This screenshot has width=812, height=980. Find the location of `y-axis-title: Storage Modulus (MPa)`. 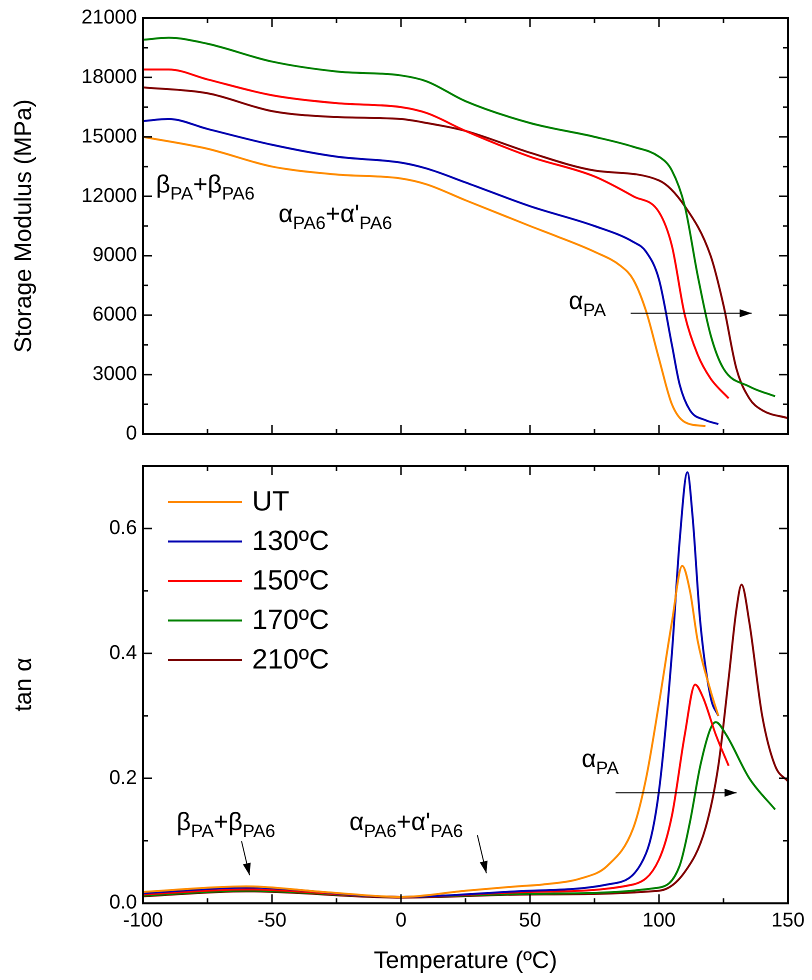

y-axis-title: Storage Modulus (MPa) is located at coordinates (24, 226).